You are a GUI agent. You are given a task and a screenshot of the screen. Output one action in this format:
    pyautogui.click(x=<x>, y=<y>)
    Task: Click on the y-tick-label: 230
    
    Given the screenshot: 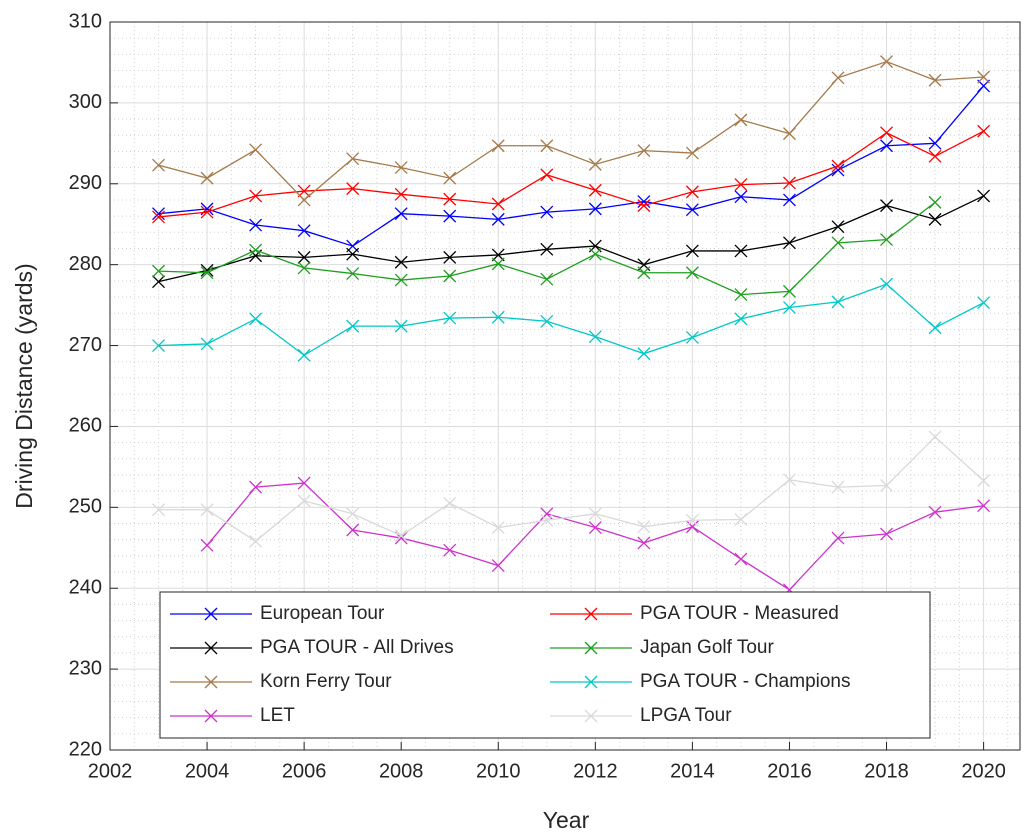 What is the action you would take?
    pyautogui.click(x=85, y=668)
    